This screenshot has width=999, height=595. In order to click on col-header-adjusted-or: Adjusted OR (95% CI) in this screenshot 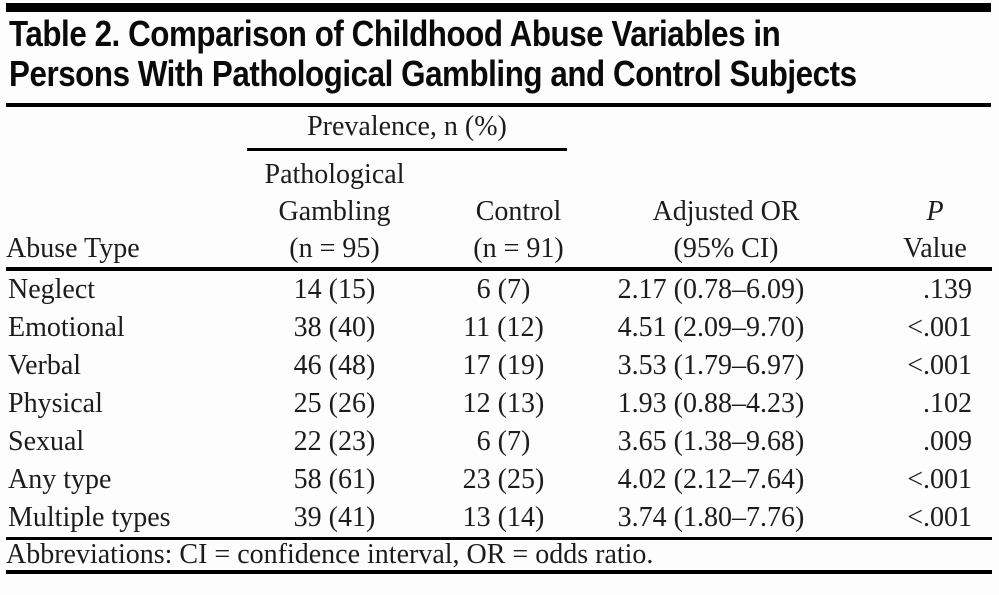, I will do `click(711, 211)`.